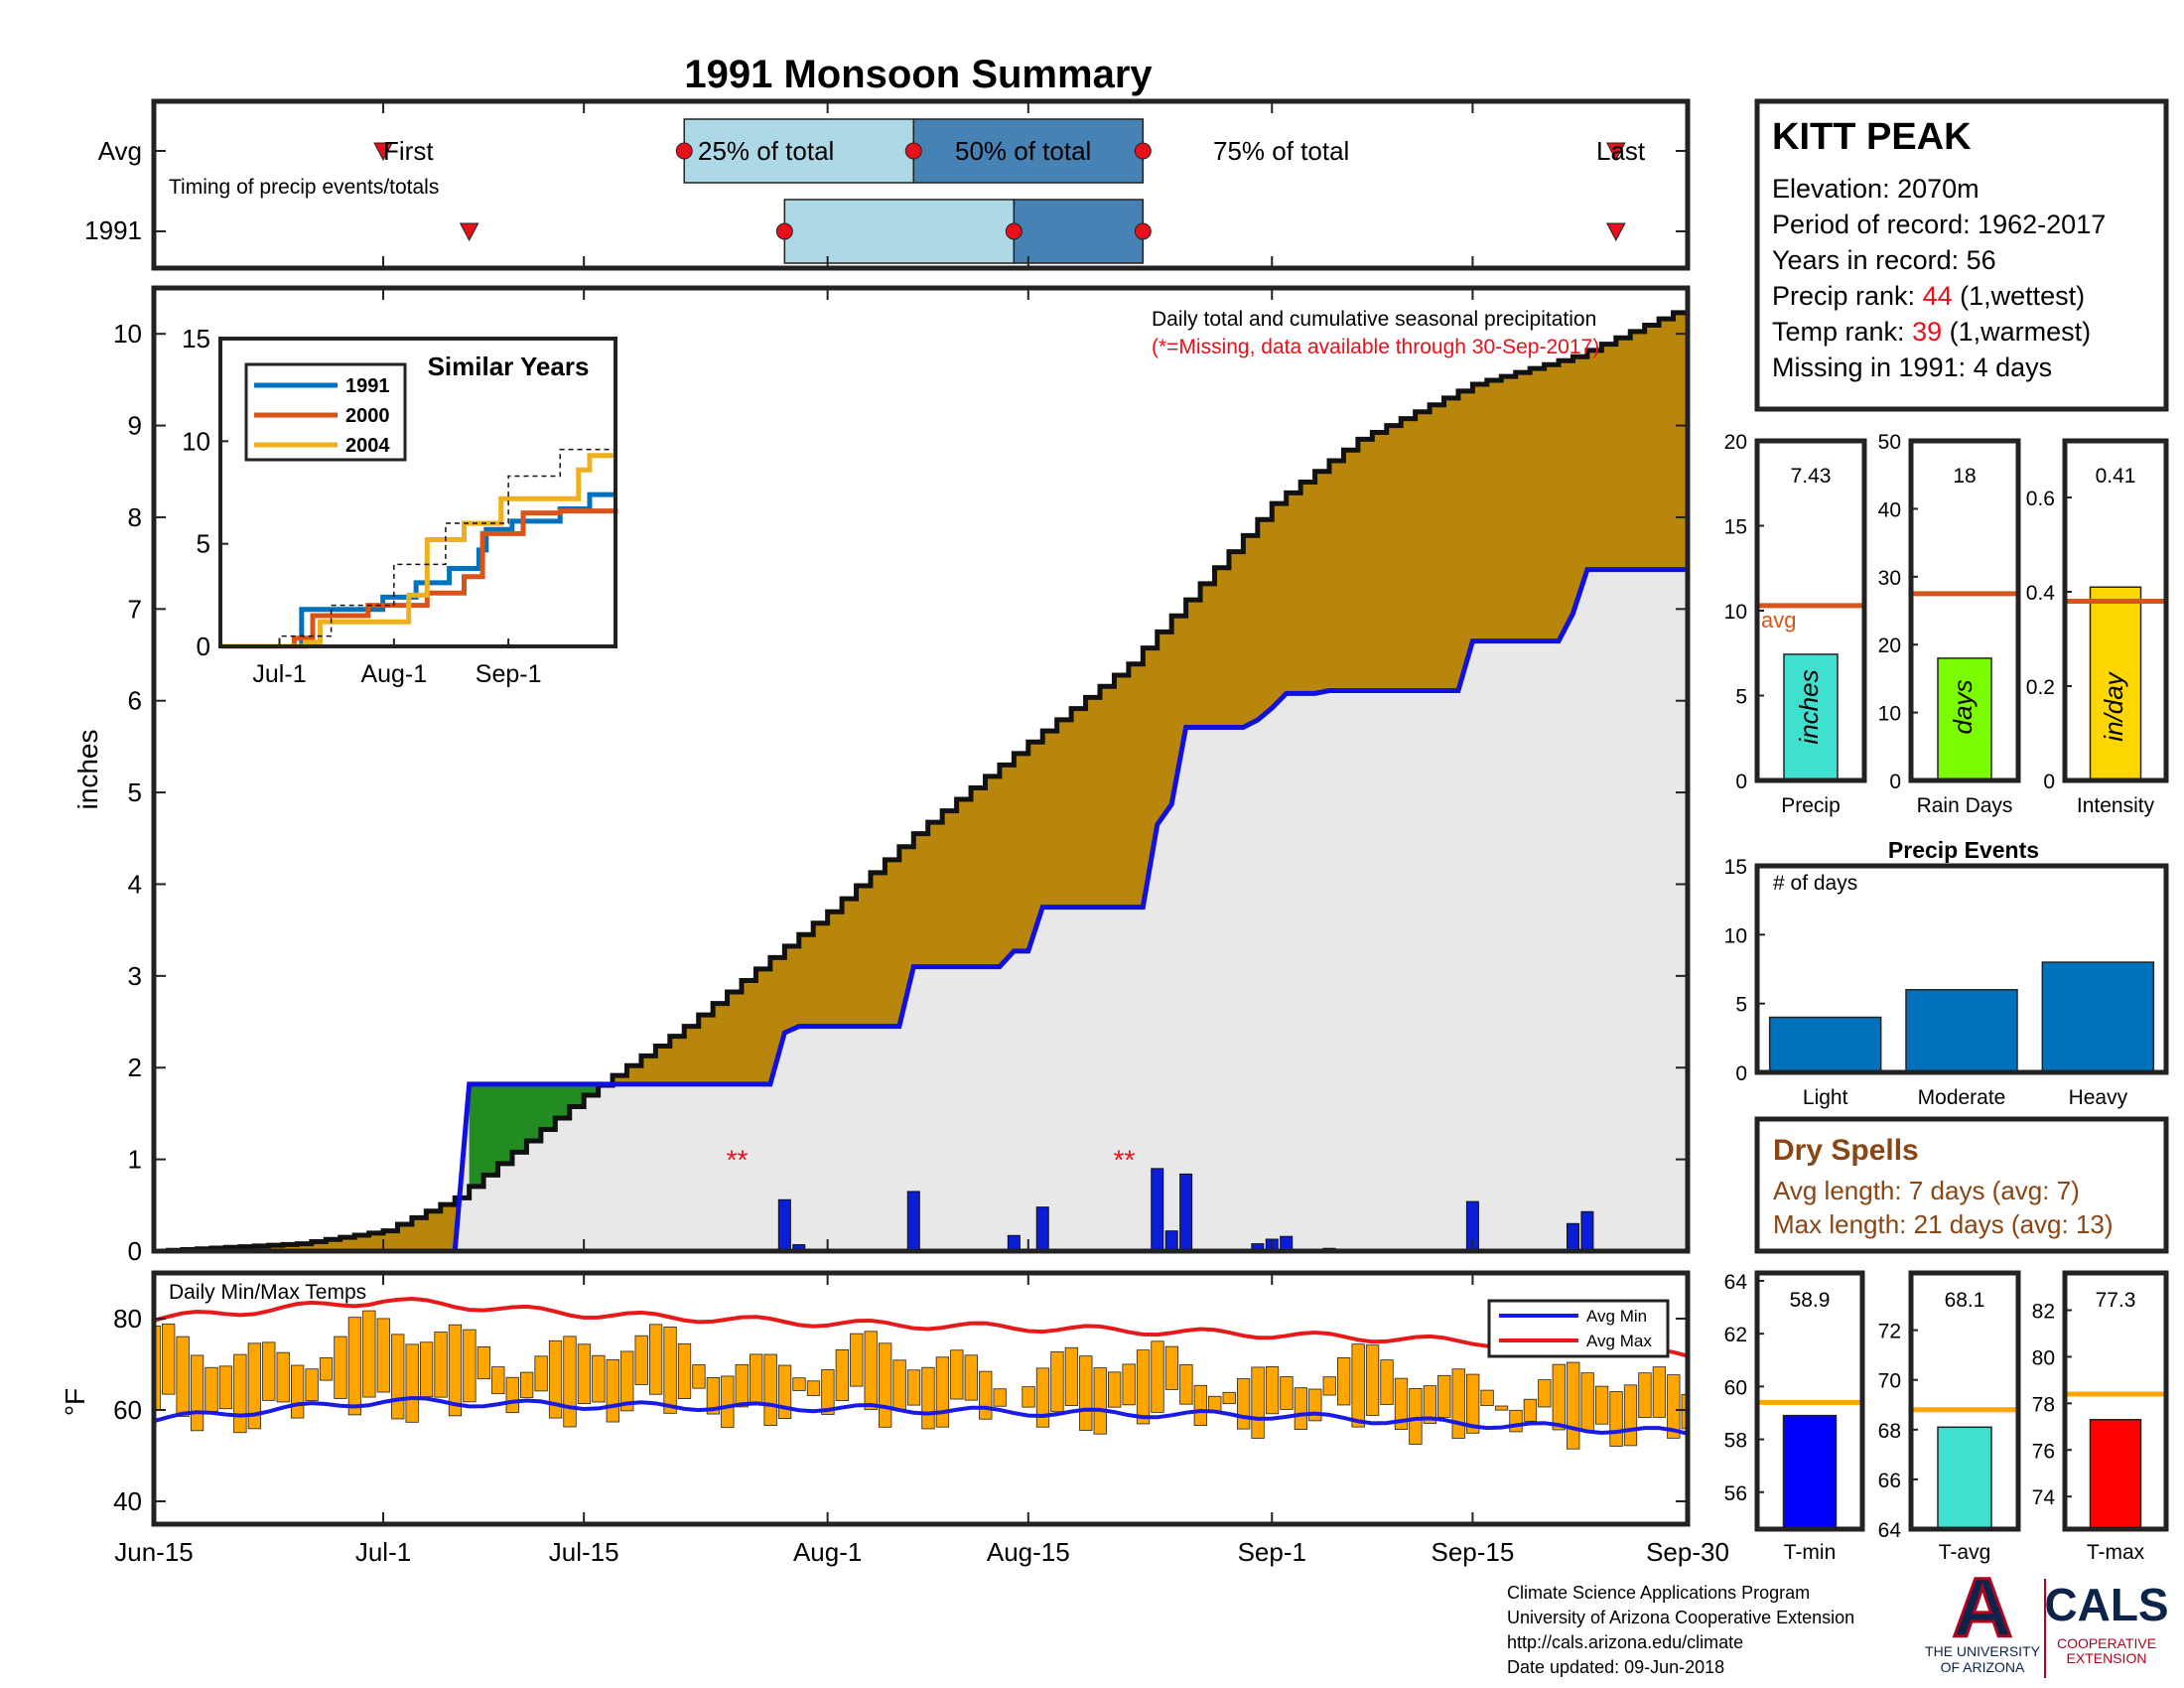  What do you see at coordinates (1811, 805) in the screenshot?
I see `season-axis-label: Precip` at bounding box center [1811, 805].